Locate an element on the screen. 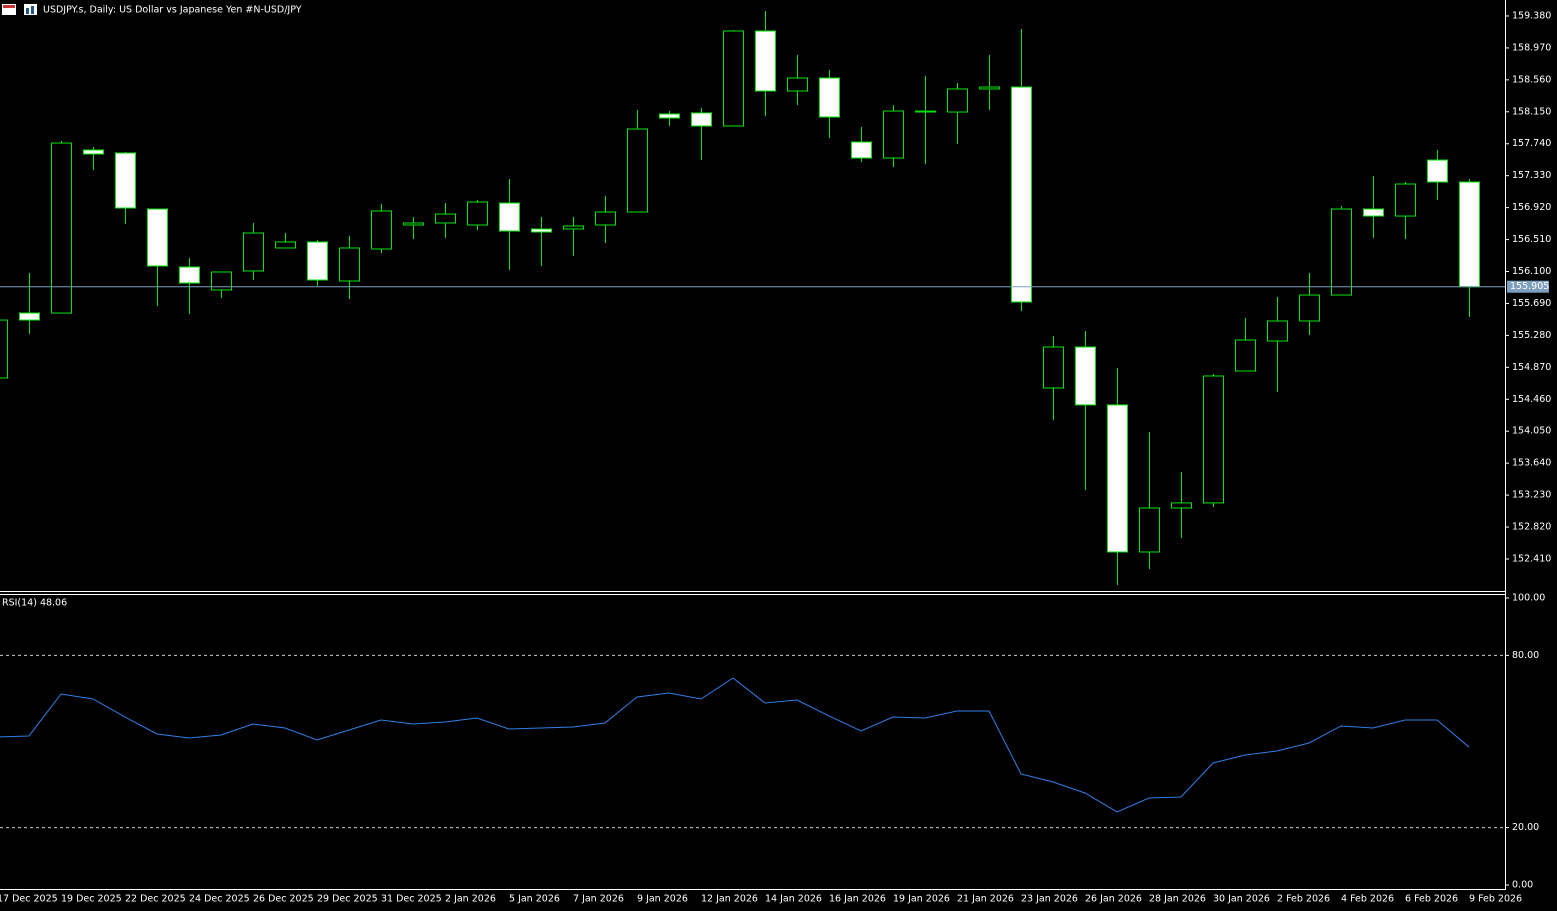 This screenshot has width=1557, height=911. x-tick-label: 14 Jan 2026 is located at coordinates (793, 899).